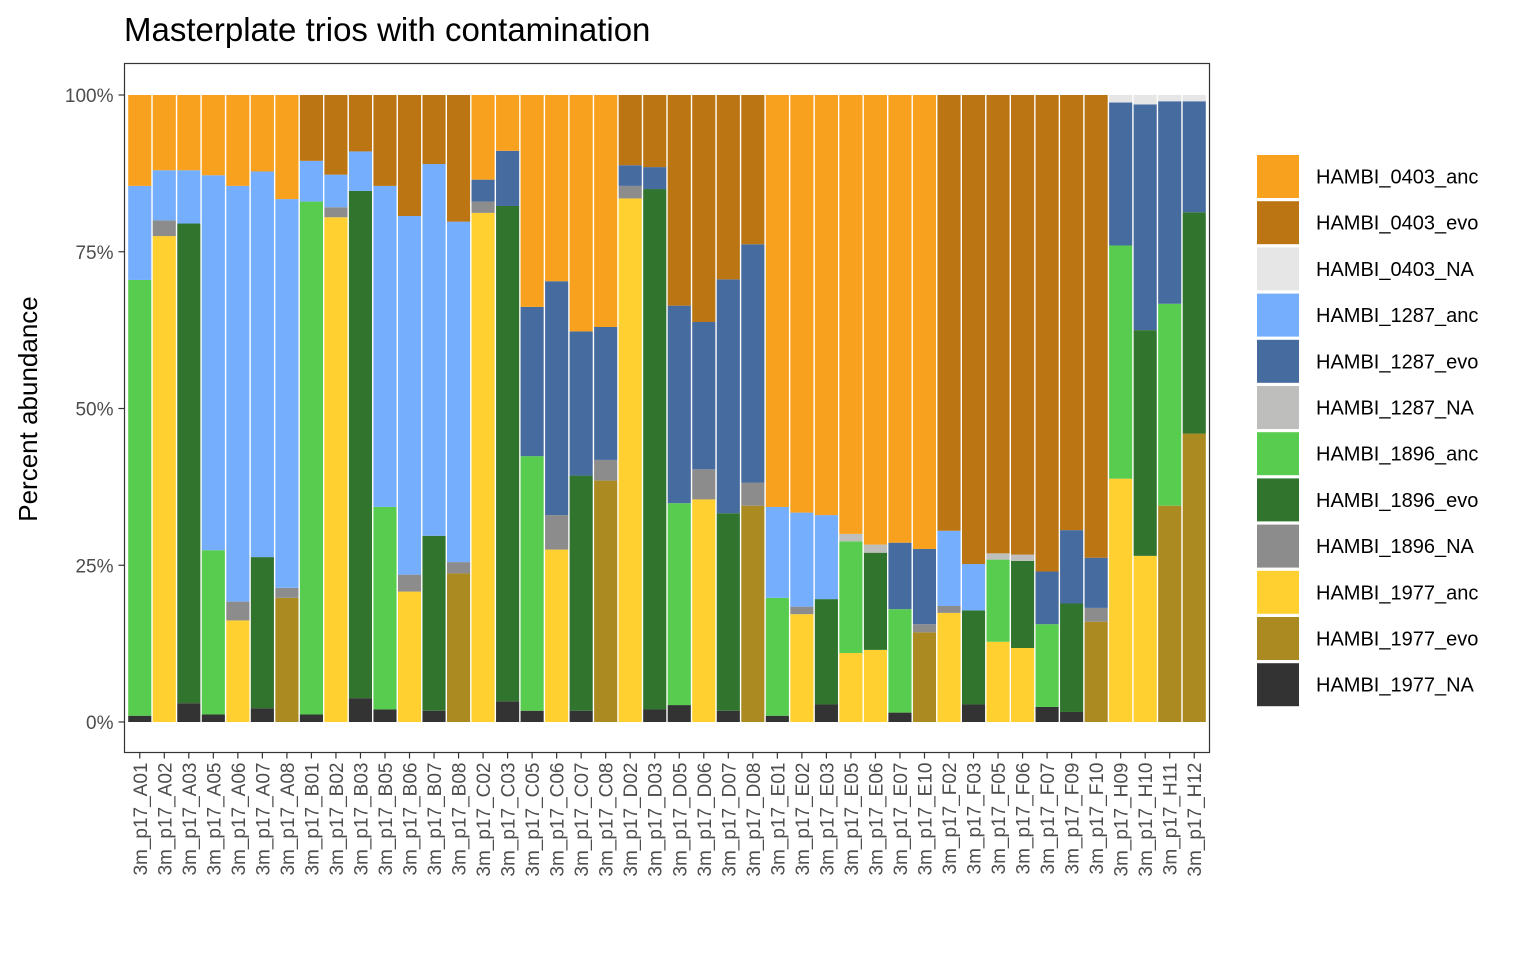 The image size is (1536, 960). I want to click on x-tick-label: 3m_p17_D08, so click(754, 820).